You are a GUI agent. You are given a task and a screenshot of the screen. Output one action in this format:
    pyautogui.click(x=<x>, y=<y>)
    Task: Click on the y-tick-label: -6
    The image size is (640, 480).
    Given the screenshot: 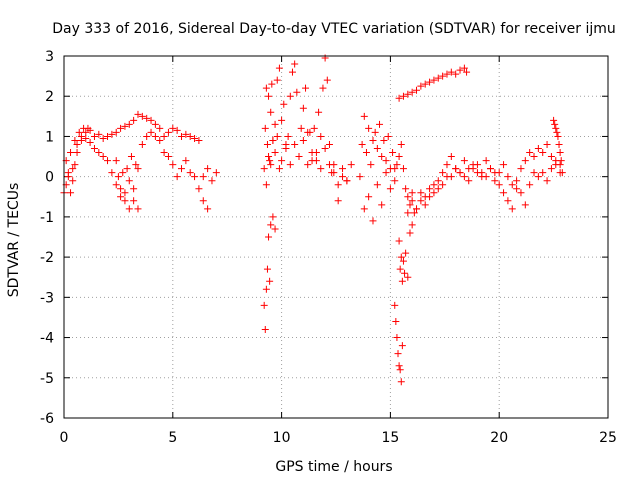 What is the action you would take?
    pyautogui.click(x=47, y=419)
    